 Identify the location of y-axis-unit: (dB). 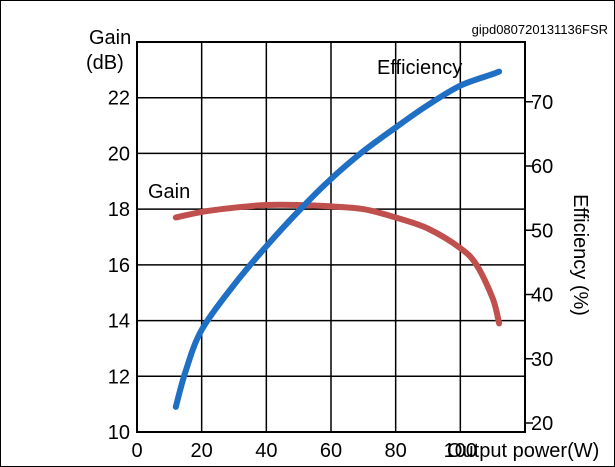
(105, 63).